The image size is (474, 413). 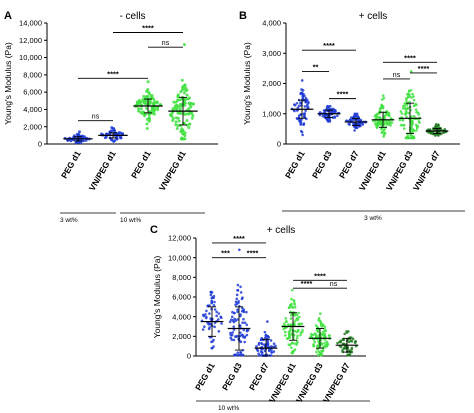 I want to click on y-tick-label: 12,000, so click(x=30, y=40).